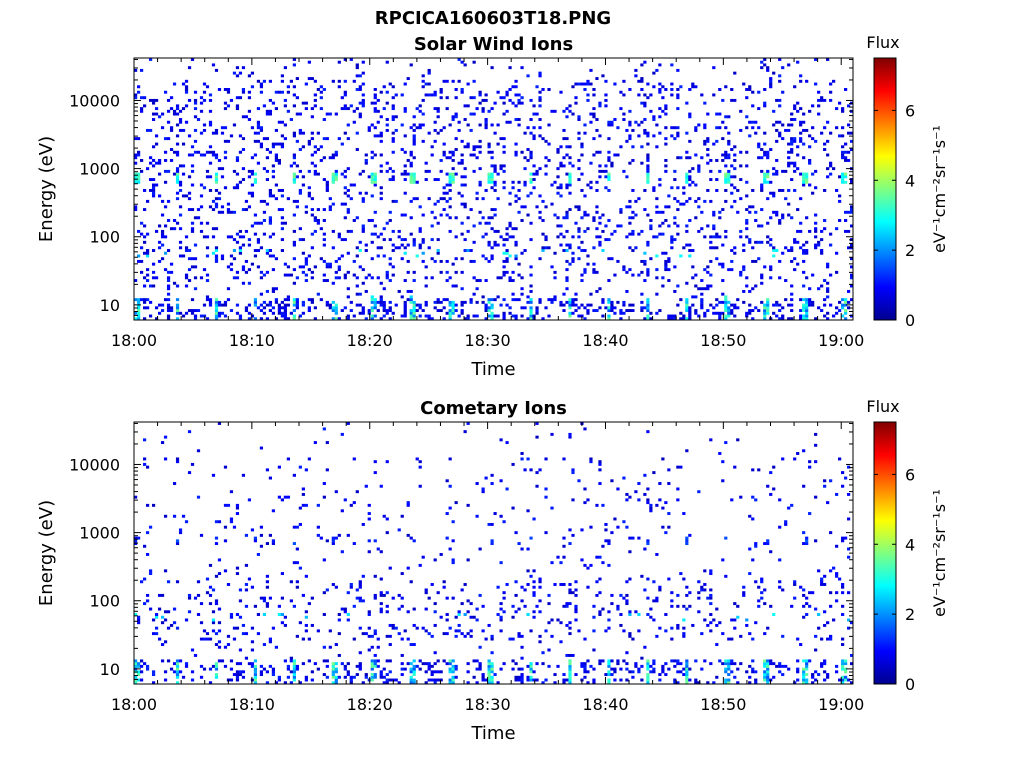 The image size is (1024, 772). I want to click on figure-title: RPCICA160603T18.PNG, so click(493, 18).